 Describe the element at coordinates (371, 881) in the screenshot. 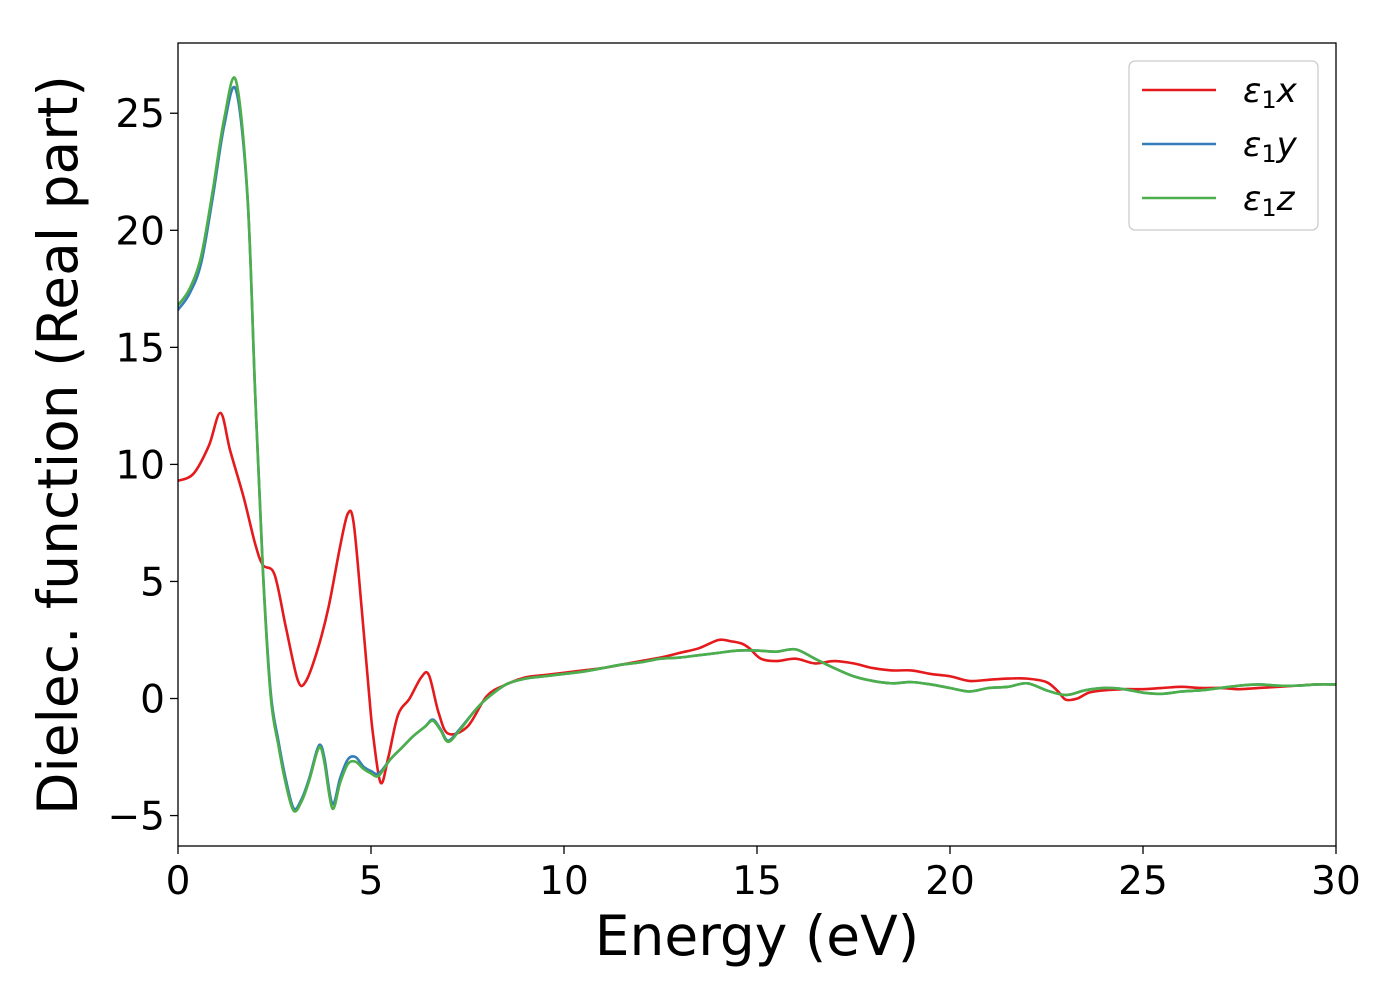

I see `x-tick-label: 5` at that location.